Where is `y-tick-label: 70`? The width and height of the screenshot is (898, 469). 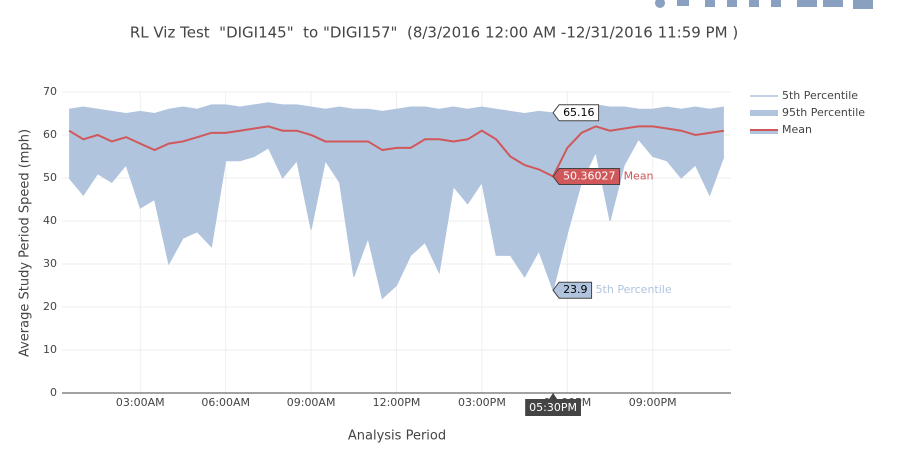 y-tick-label: 70 is located at coordinates (50, 91).